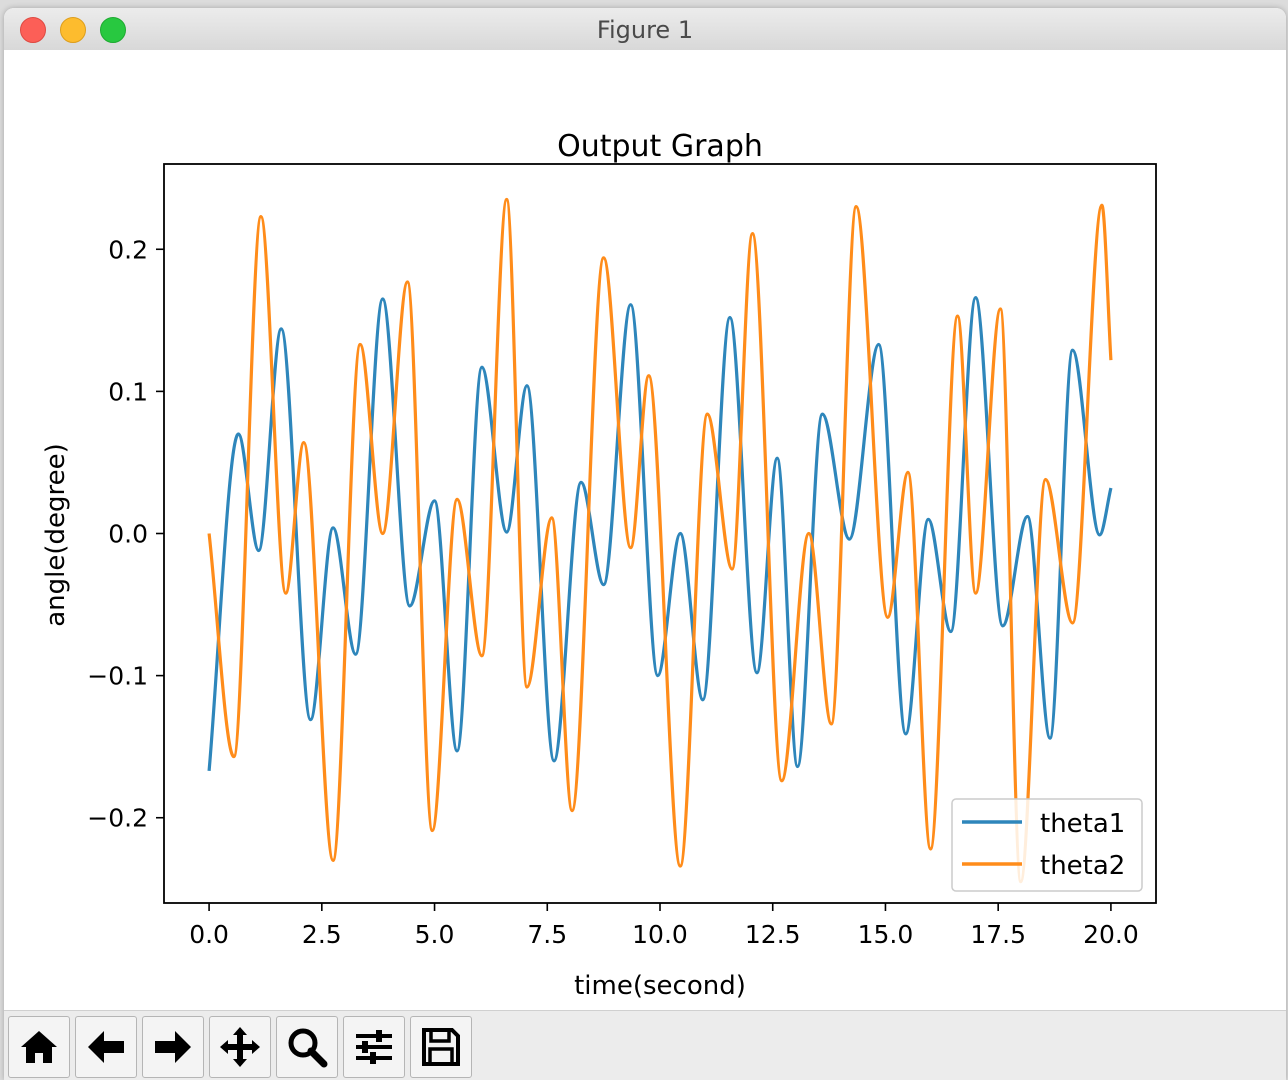  I want to click on x-tick-label: 2.5, so click(322, 934).